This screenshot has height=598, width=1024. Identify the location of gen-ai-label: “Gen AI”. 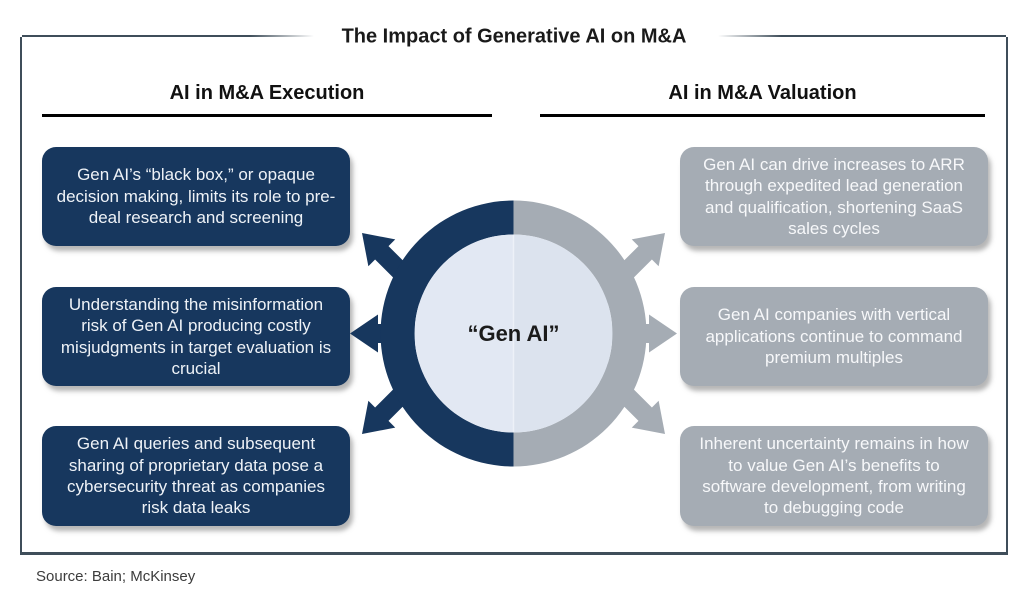
(513, 333).